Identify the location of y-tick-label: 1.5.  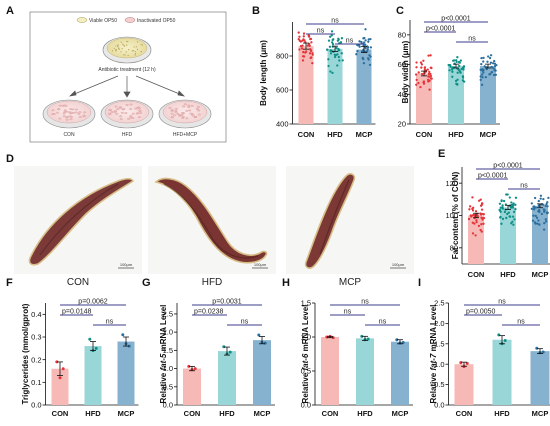
(168, 350).